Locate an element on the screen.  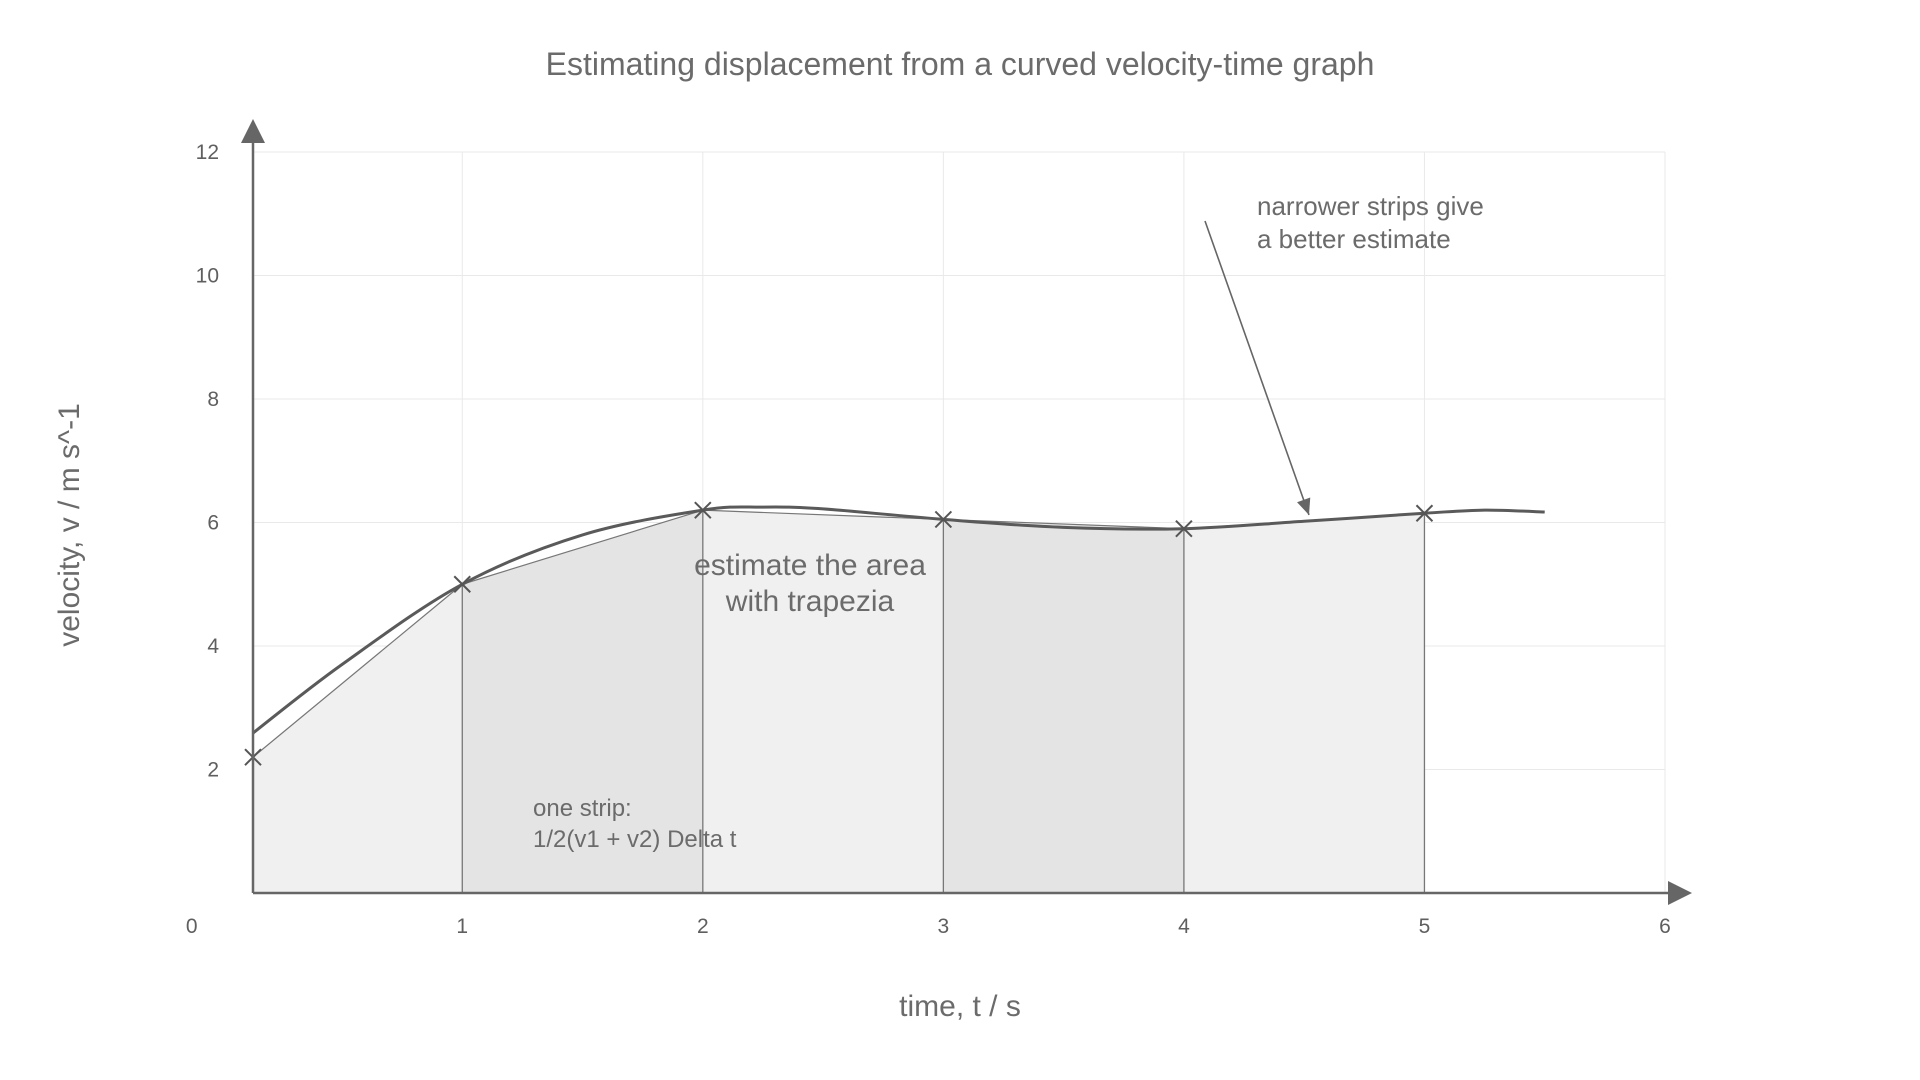
y-tick-label: 10 is located at coordinates (207, 276).